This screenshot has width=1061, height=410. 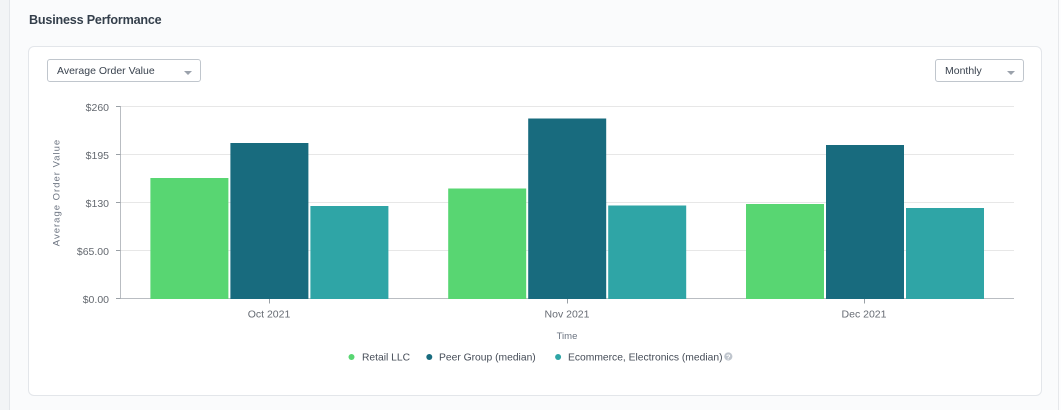 What do you see at coordinates (386, 358) in the screenshot?
I see `svg-text: Retail LLC` at bounding box center [386, 358].